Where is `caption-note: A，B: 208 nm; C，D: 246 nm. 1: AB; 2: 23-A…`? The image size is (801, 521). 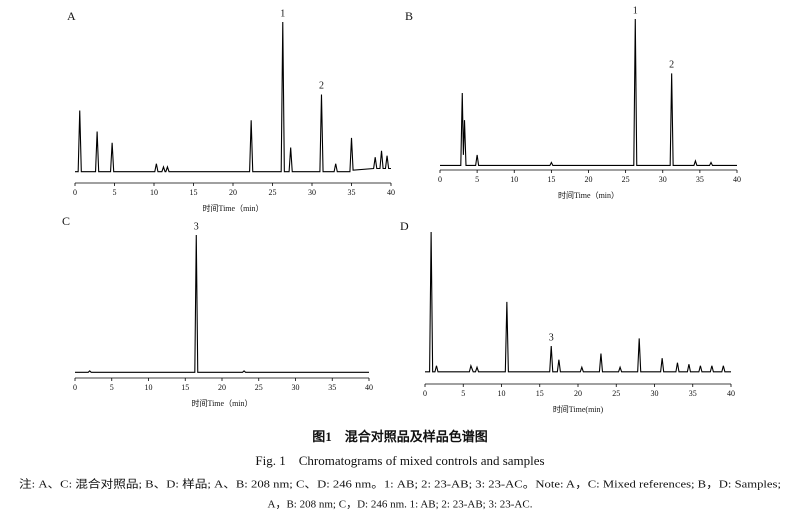
caption-note: A，B: 208 nm; C，D: 246 nm. 1: AB; 2: 23-A… is located at coordinates (400, 505).